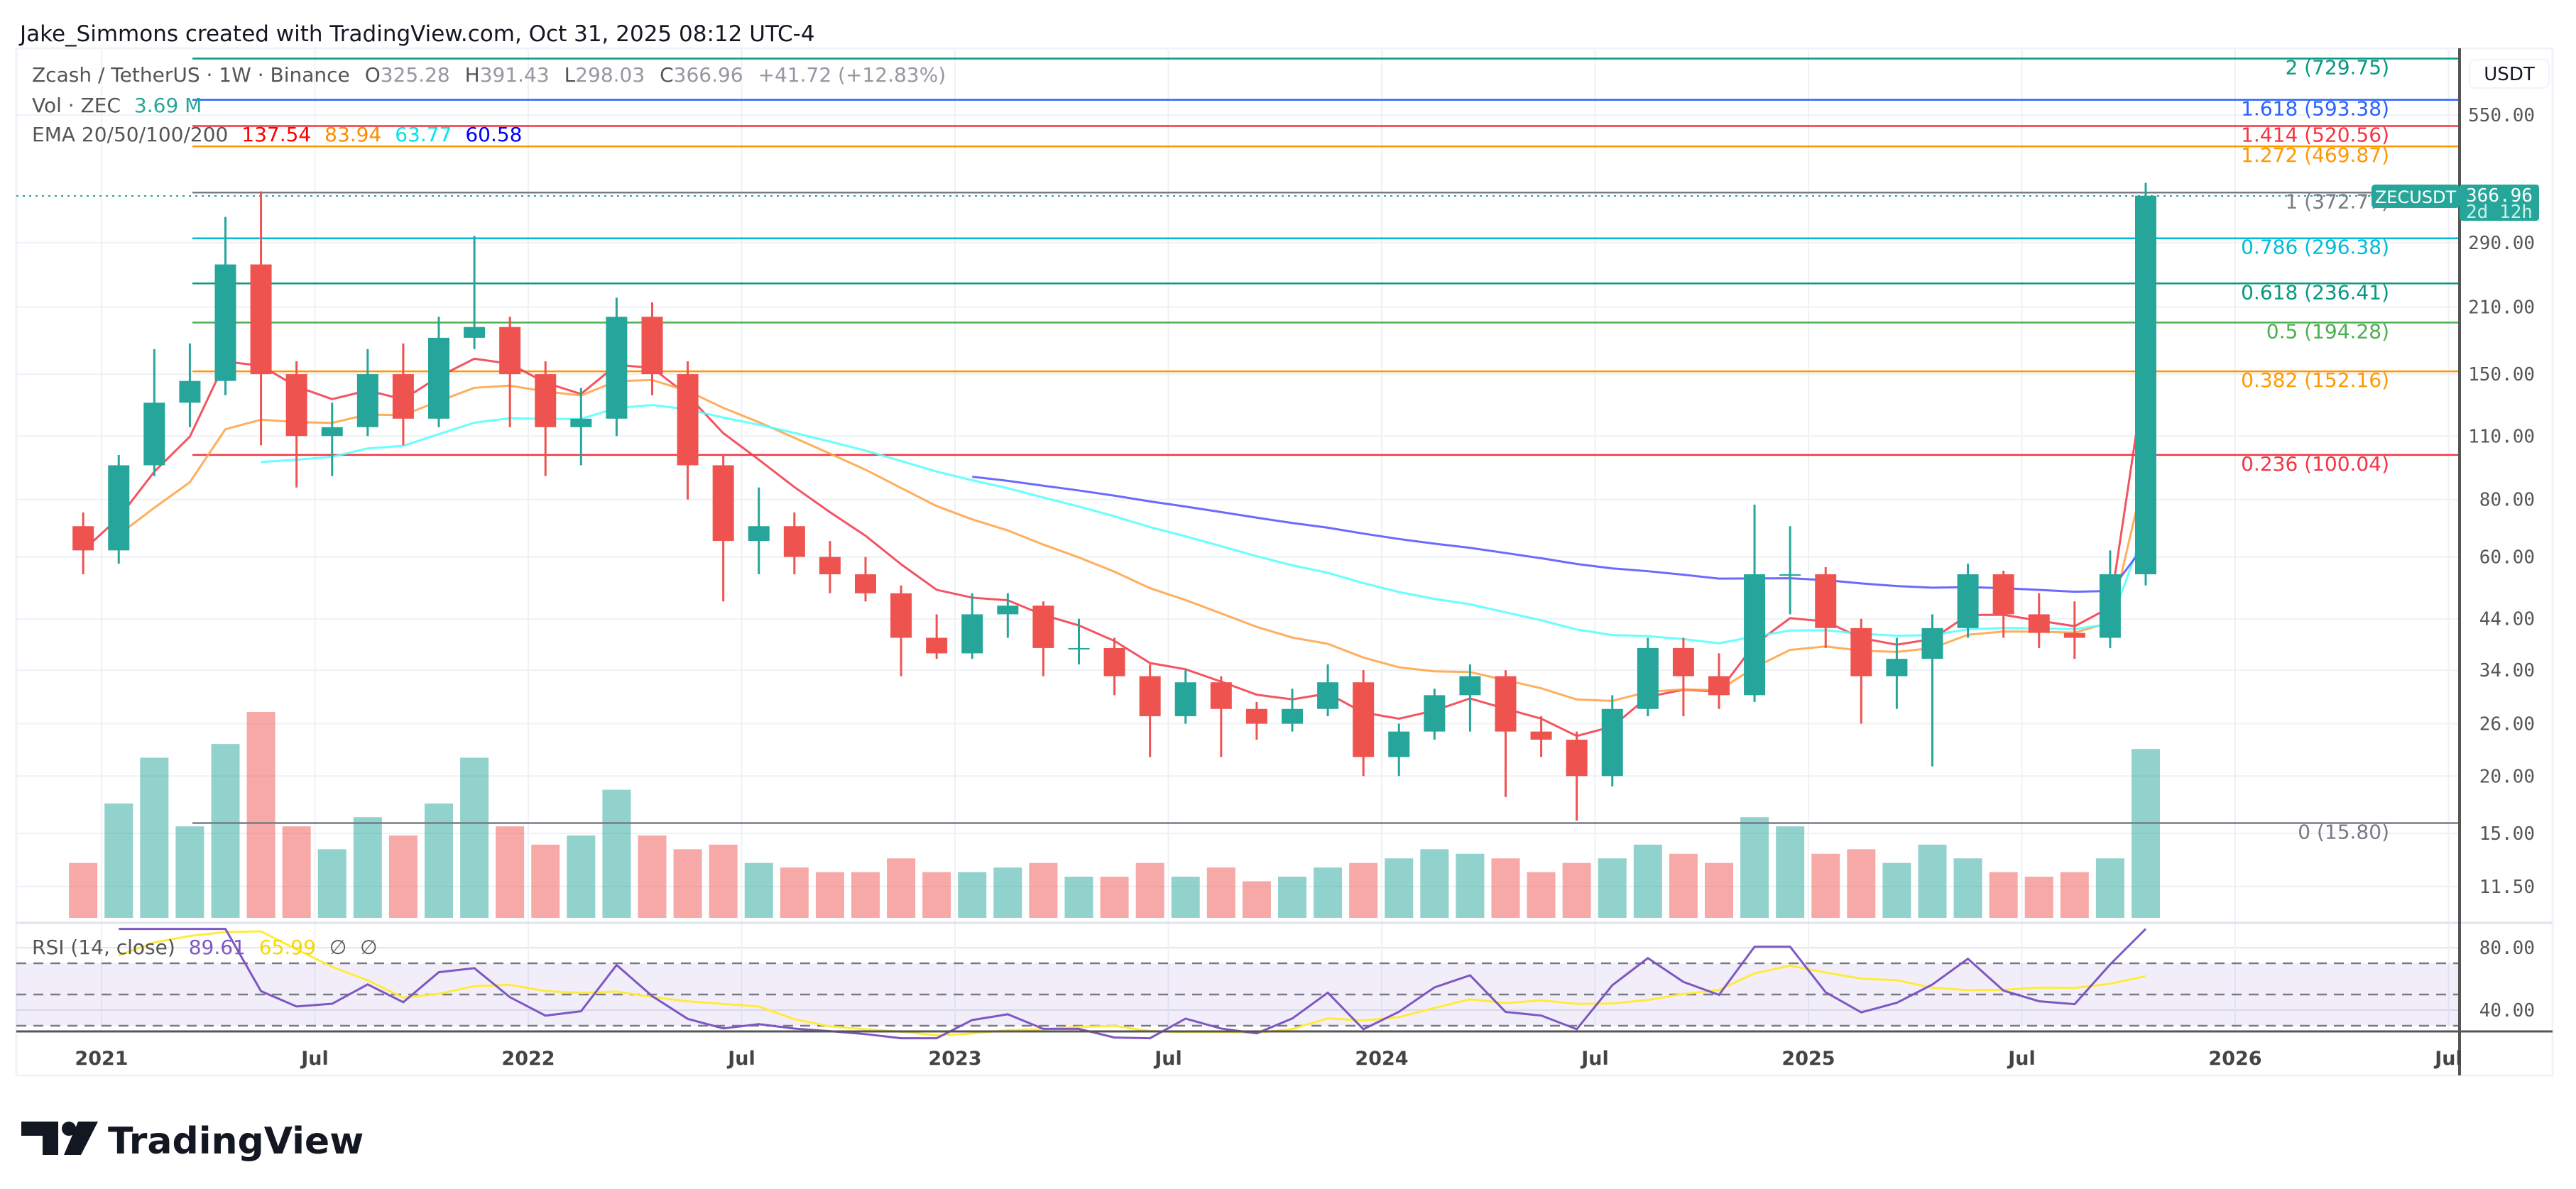  What do you see at coordinates (954, 1059) in the screenshot?
I see `time-tick-label: 2023` at bounding box center [954, 1059].